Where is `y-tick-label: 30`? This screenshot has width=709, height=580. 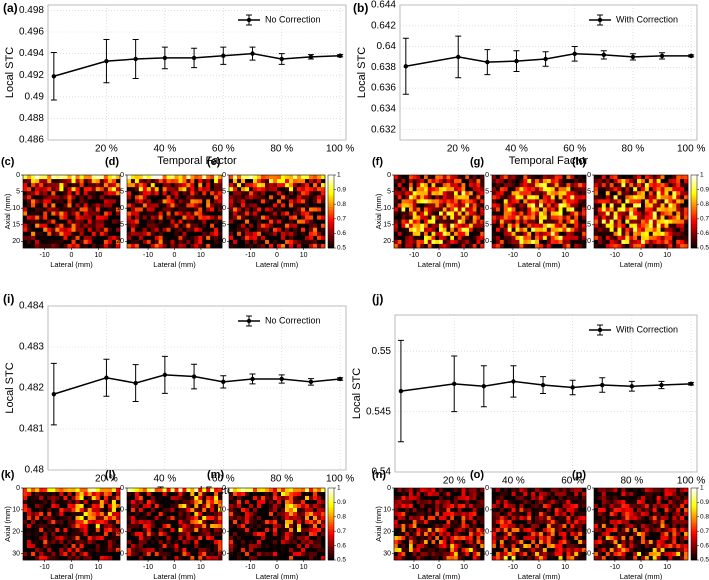
y-tick-label: 30 is located at coordinates (222, 553).